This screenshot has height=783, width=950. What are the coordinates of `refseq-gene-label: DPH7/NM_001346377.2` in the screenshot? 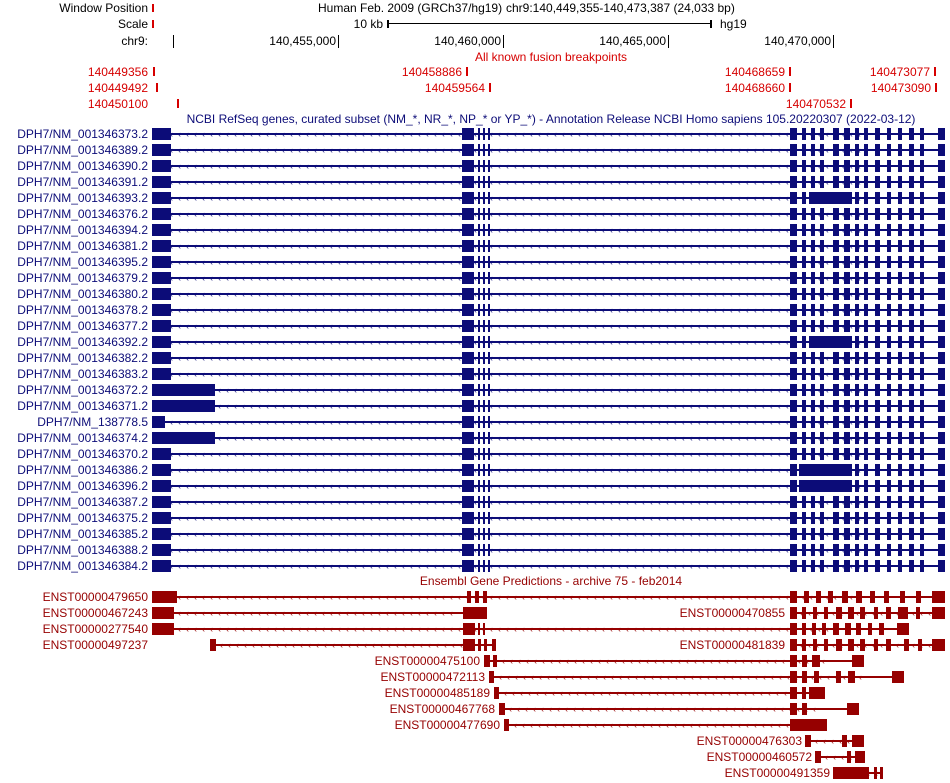 It's located at (82, 326).